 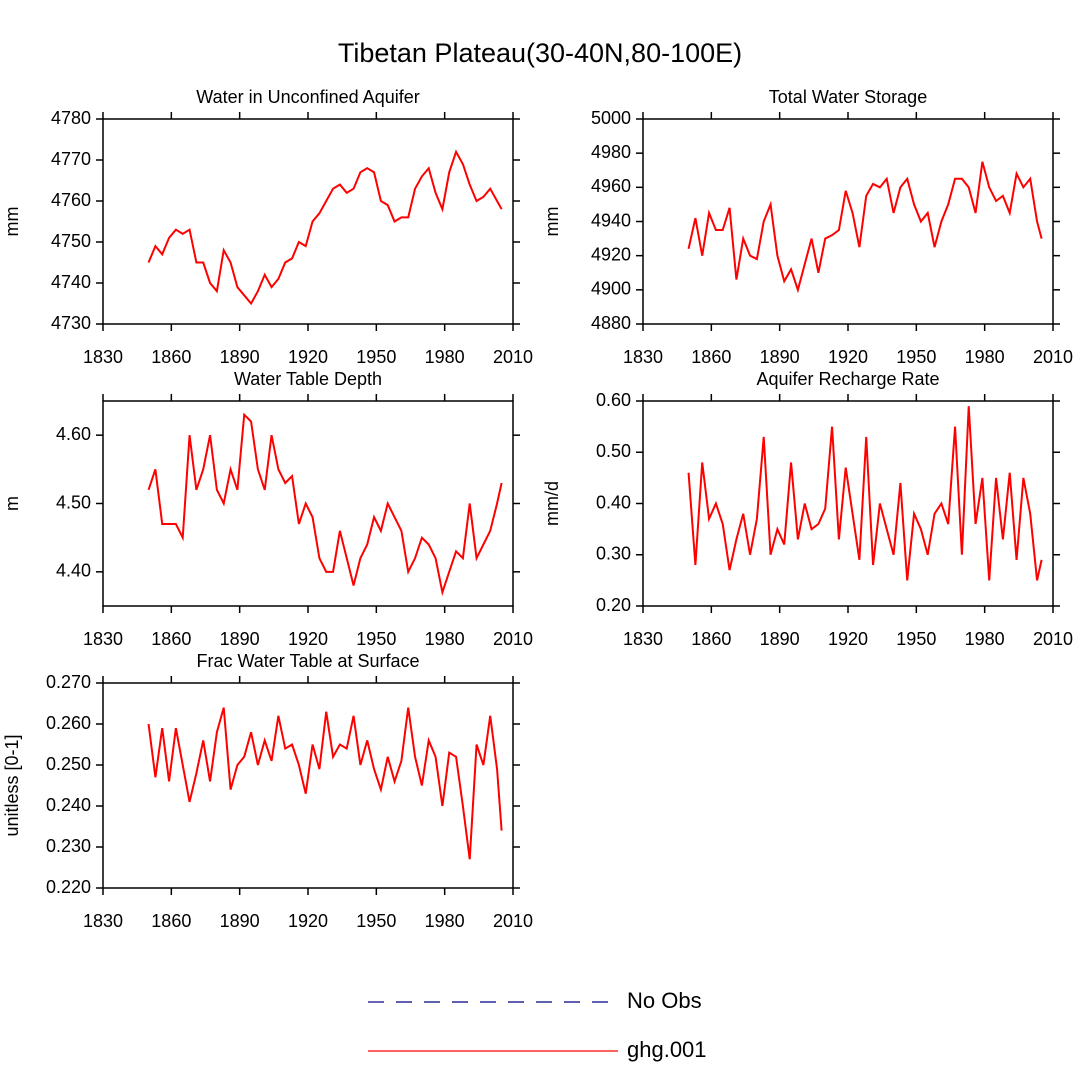 What do you see at coordinates (68, 764) in the screenshot?
I see `y-tick-label: 0.250` at bounding box center [68, 764].